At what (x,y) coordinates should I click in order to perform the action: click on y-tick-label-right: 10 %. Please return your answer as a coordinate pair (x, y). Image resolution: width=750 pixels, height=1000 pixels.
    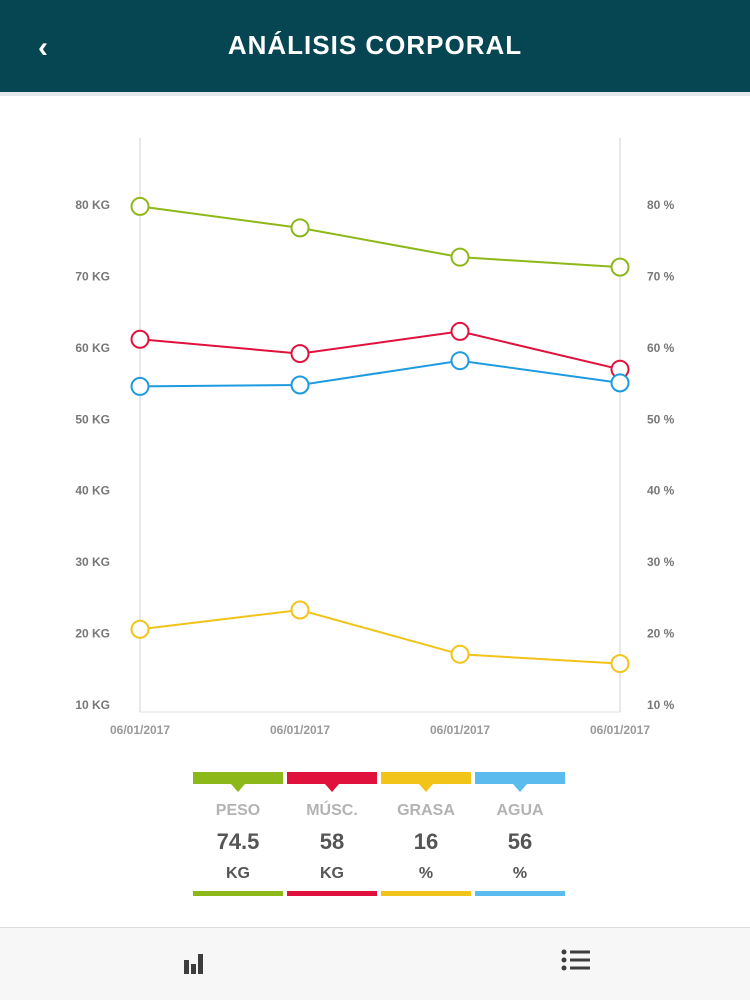
    Looking at the image, I should click on (661, 705).